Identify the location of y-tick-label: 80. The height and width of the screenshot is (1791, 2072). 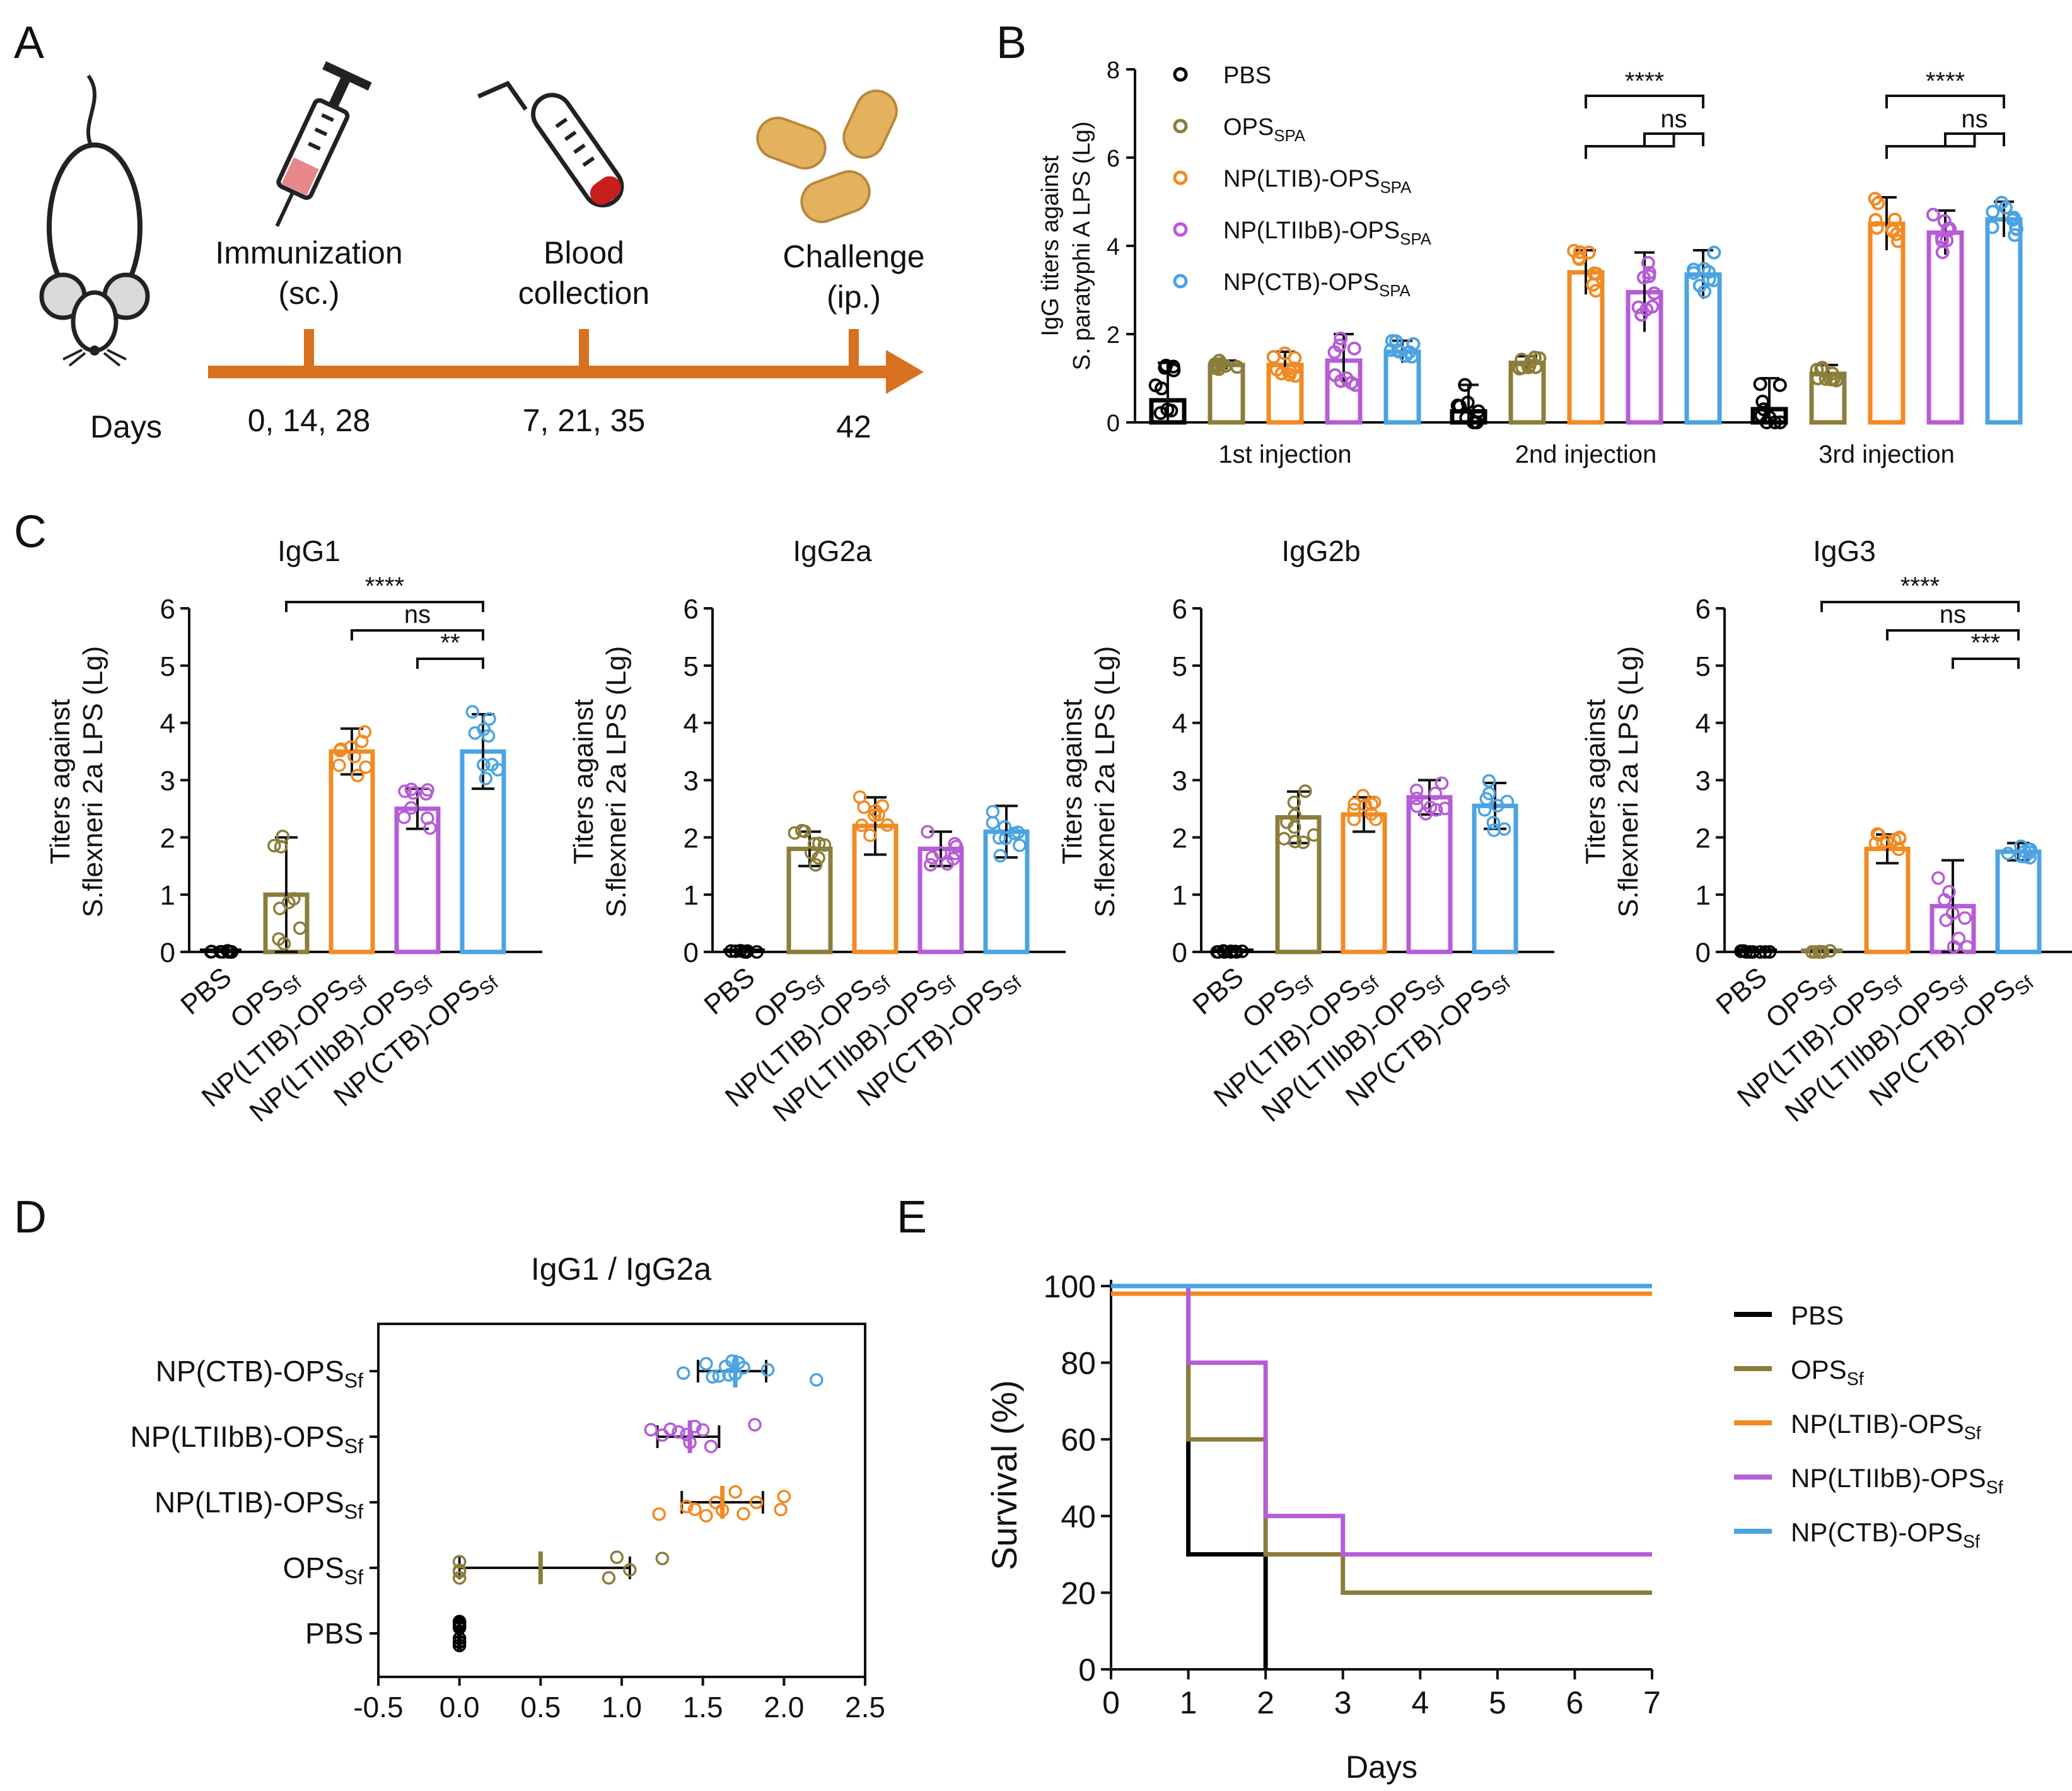
(1079, 1363).